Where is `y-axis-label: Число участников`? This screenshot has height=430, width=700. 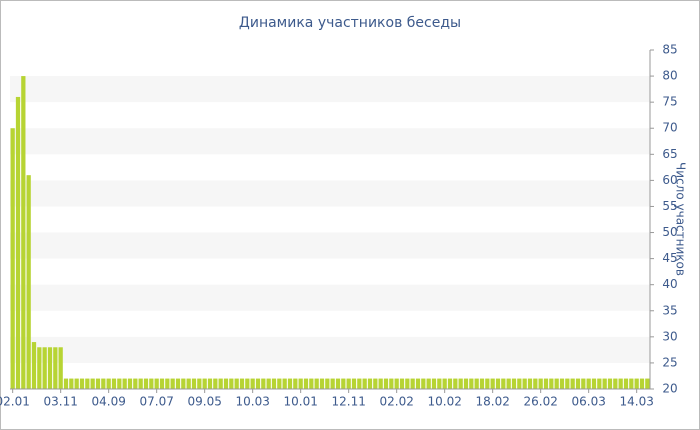 y-axis-label: Число участников is located at coordinates (681, 219).